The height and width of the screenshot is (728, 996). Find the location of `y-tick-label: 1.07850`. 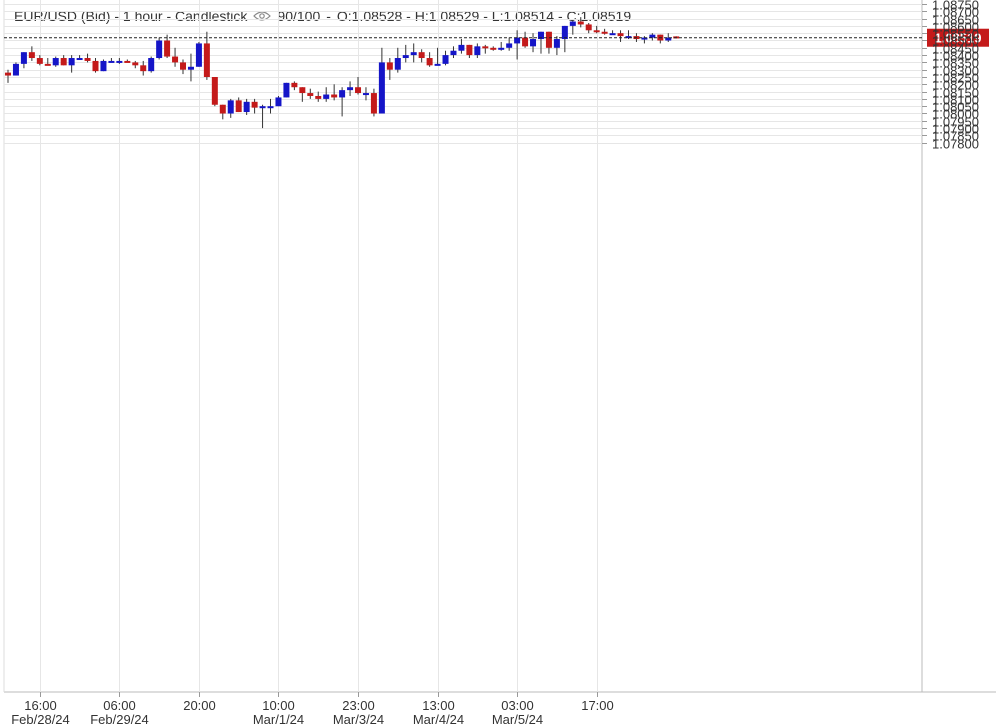

y-tick-label: 1.07850 is located at coordinates (955, 136).